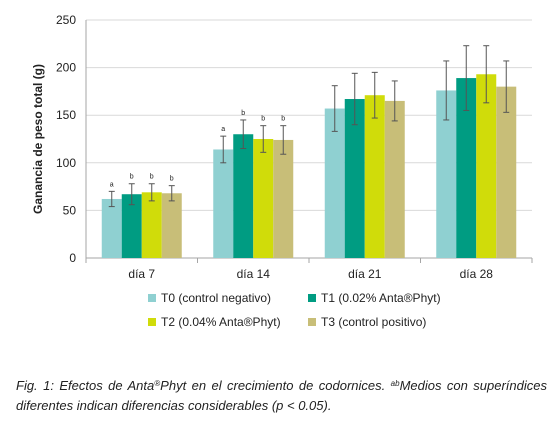 The image size is (553, 422). I want to click on x-tick-label: día 14, so click(254, 274).